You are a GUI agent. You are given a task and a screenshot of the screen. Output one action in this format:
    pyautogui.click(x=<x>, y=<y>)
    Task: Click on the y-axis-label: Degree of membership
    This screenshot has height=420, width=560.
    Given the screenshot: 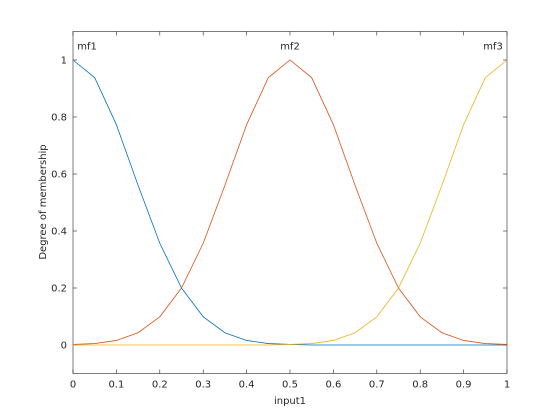 What is the action you would take?
    pyautogui.click(x=43, y=201)
    